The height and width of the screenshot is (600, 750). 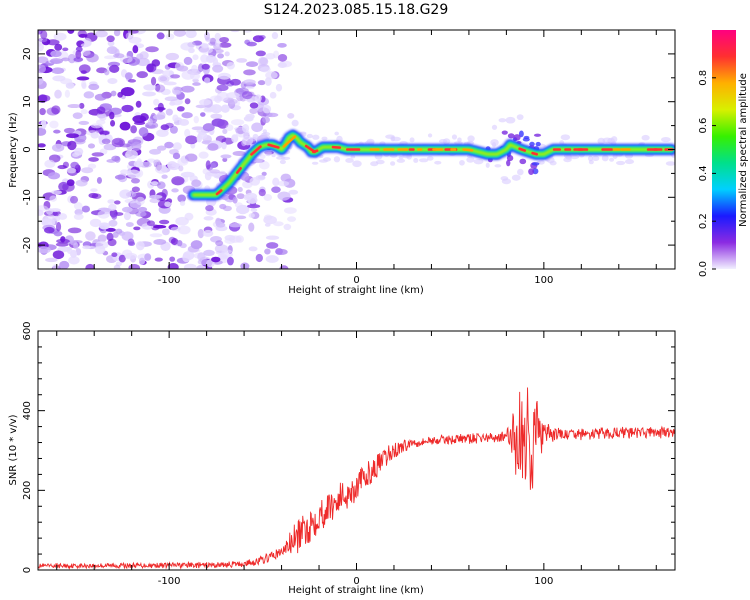 I want to click on colorbar-tick-label: 0.4, so click(x=703, y=173).